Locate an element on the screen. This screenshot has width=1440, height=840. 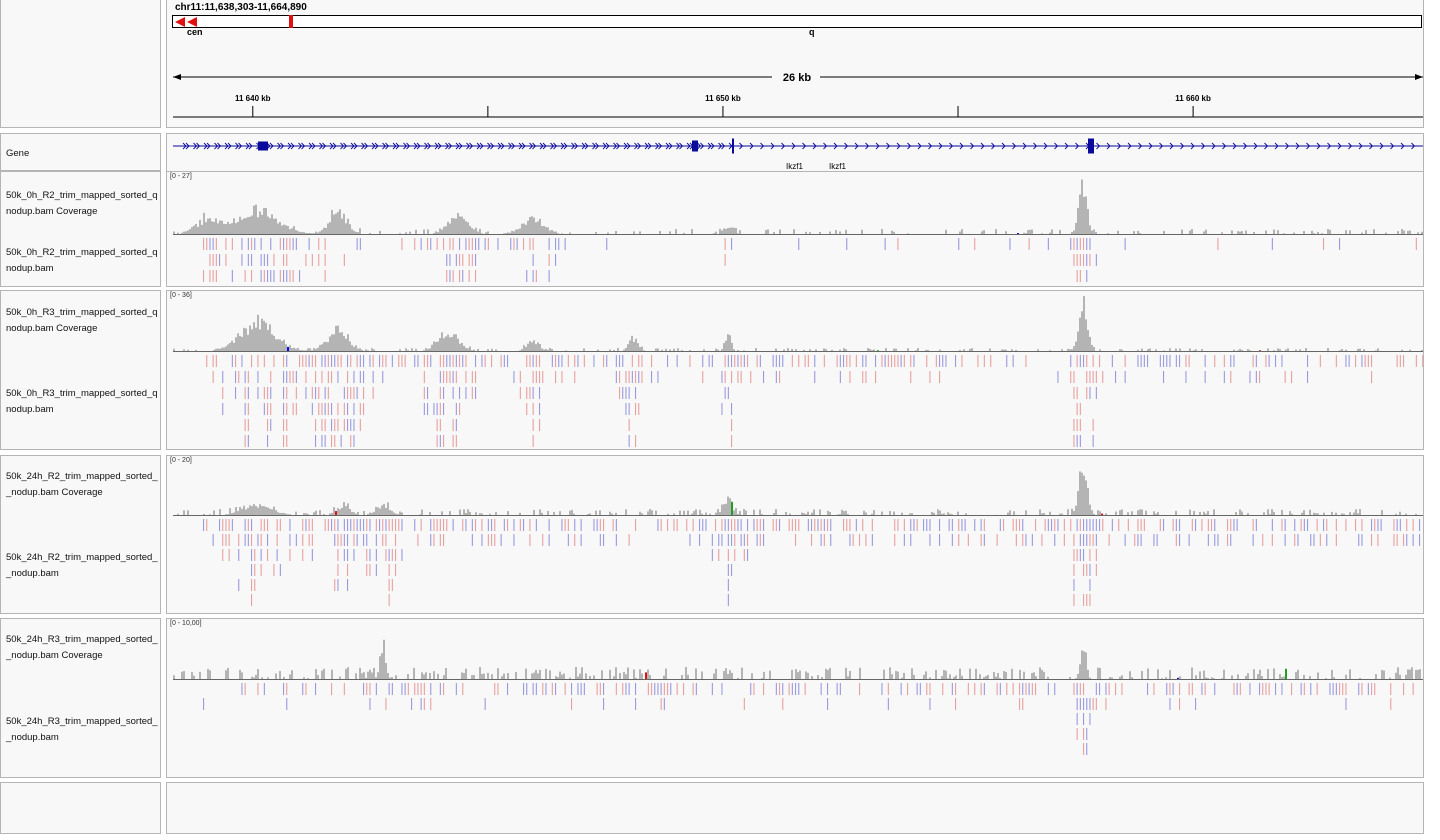
track-2-alignment-name: 50k_0h_R3_trim_mapped_sorted_q nodup.bam is located at coordinates (82, 401).